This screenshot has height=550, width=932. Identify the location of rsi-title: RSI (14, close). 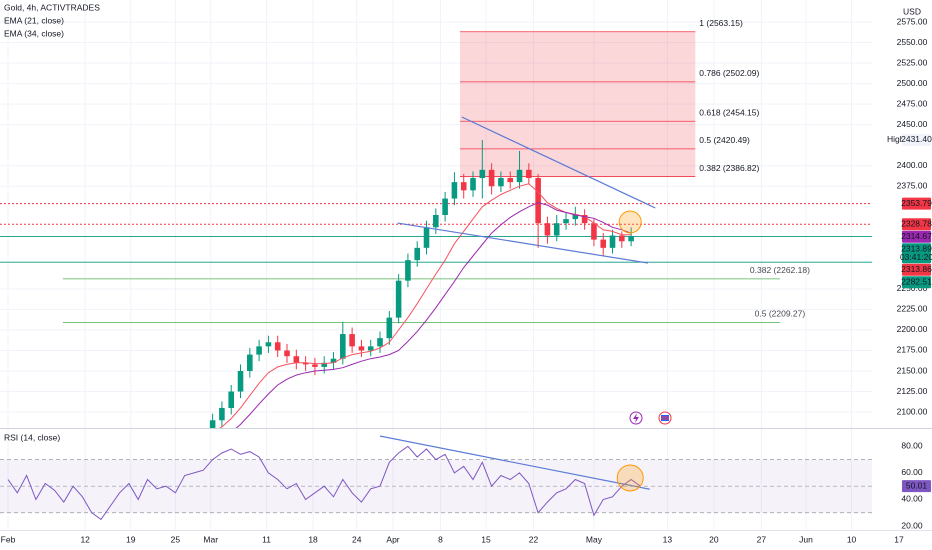
(32, 437).